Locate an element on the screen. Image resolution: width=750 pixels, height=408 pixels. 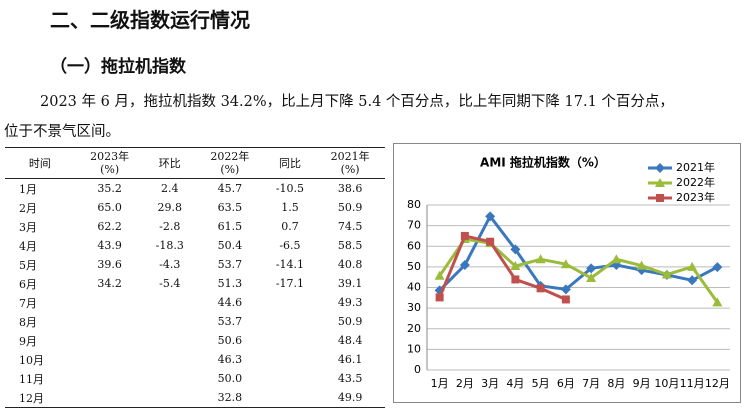
table-row: 11月 50.0 43.5 is located at coordinates (195, 378).